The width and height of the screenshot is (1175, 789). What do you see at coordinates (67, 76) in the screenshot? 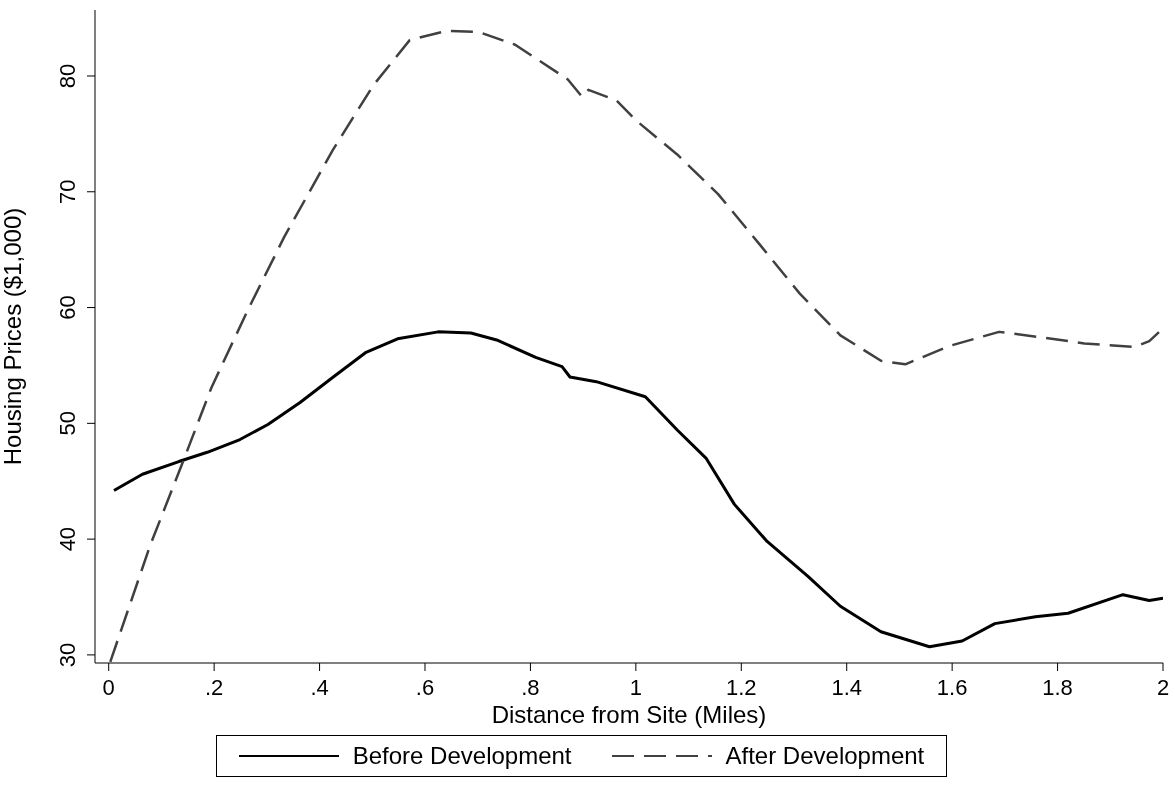
I see `y-tick-label: 80` at bounding box center [67, 76].